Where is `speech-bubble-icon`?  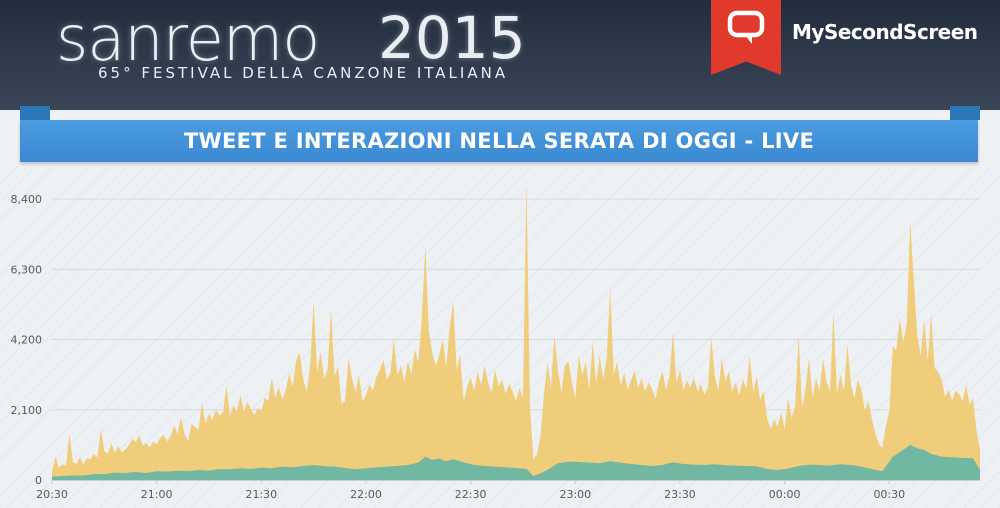 speech-bubble-icon is located at coordinates (746, 27).